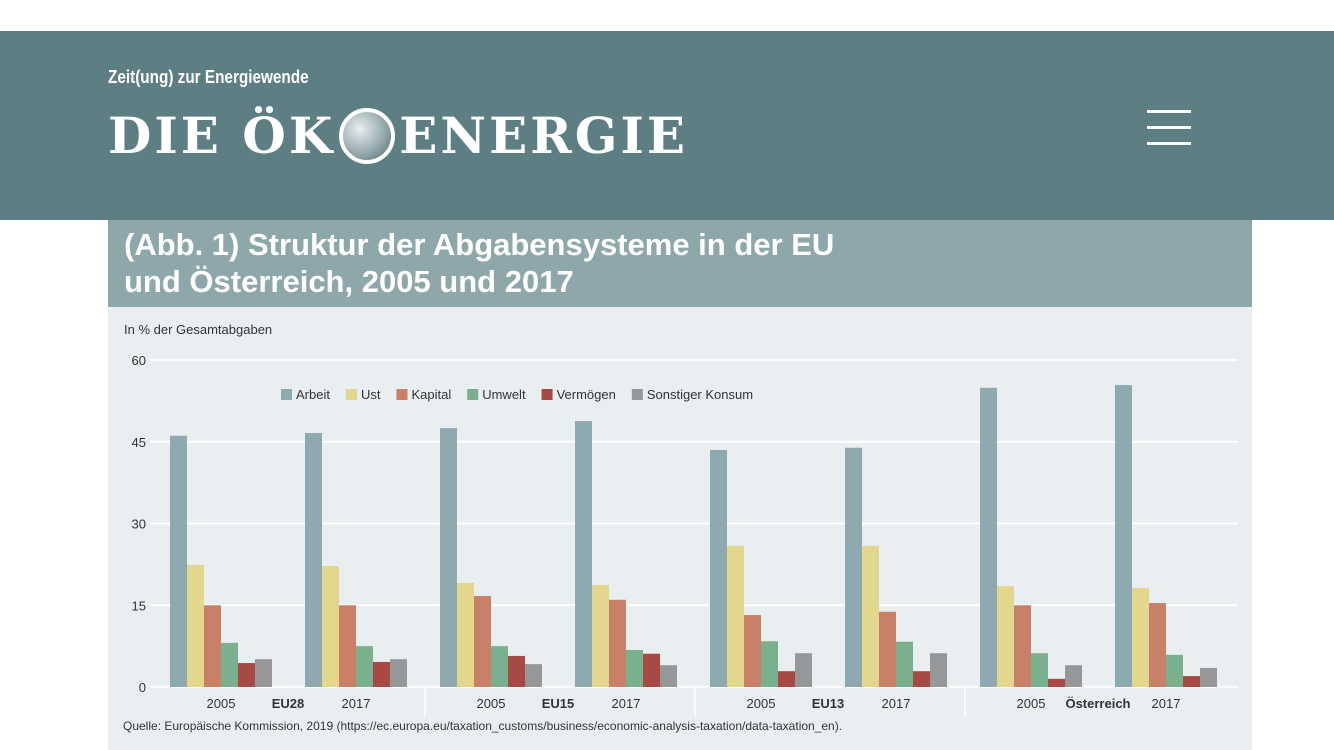 The image size is (1334, 750). What do you see at coordinates (543, 135) in the screenshot?
I see `logo-text-right: ENERGIE` at bounding box center [543, 135].